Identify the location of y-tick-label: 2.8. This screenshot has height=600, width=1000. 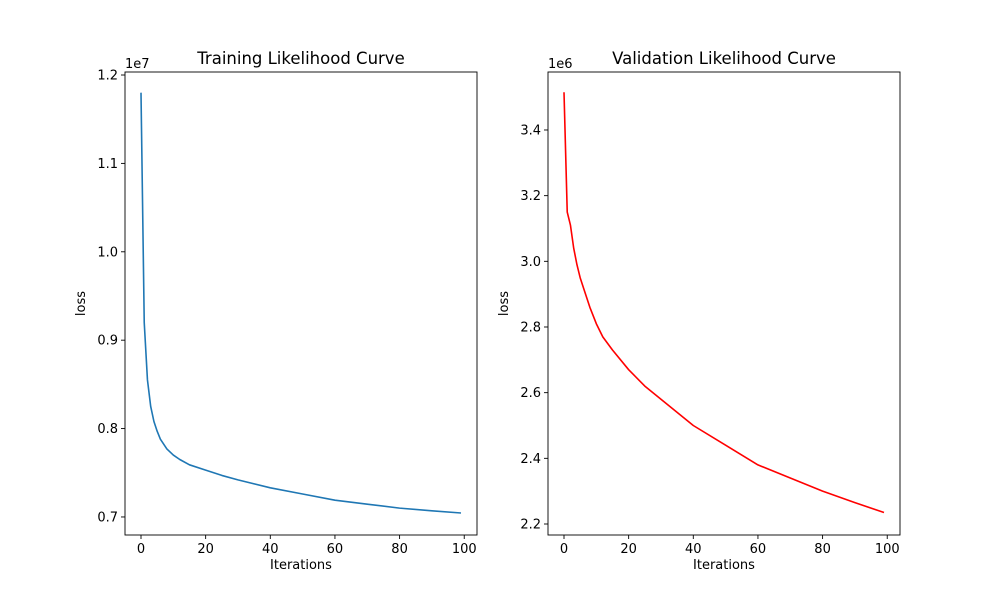
(530, 327).